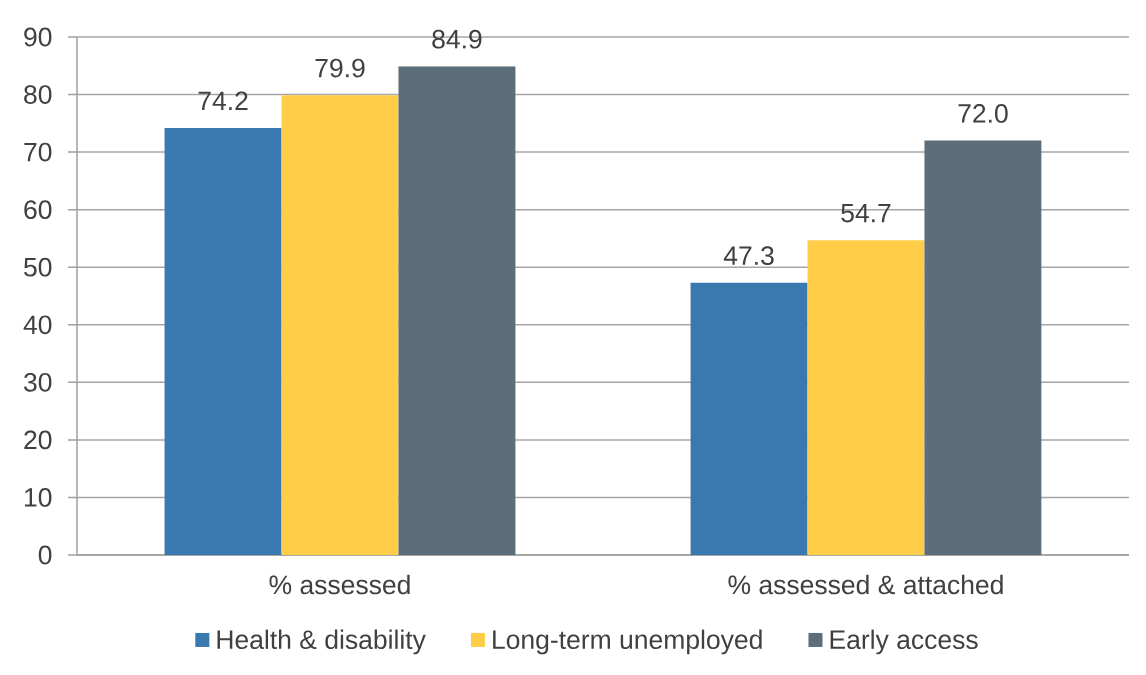 The image size is (1146, 675). Describe the element at coordinates (38, 37) in the screenshot. I see `y-tick-label: 90` at that location.